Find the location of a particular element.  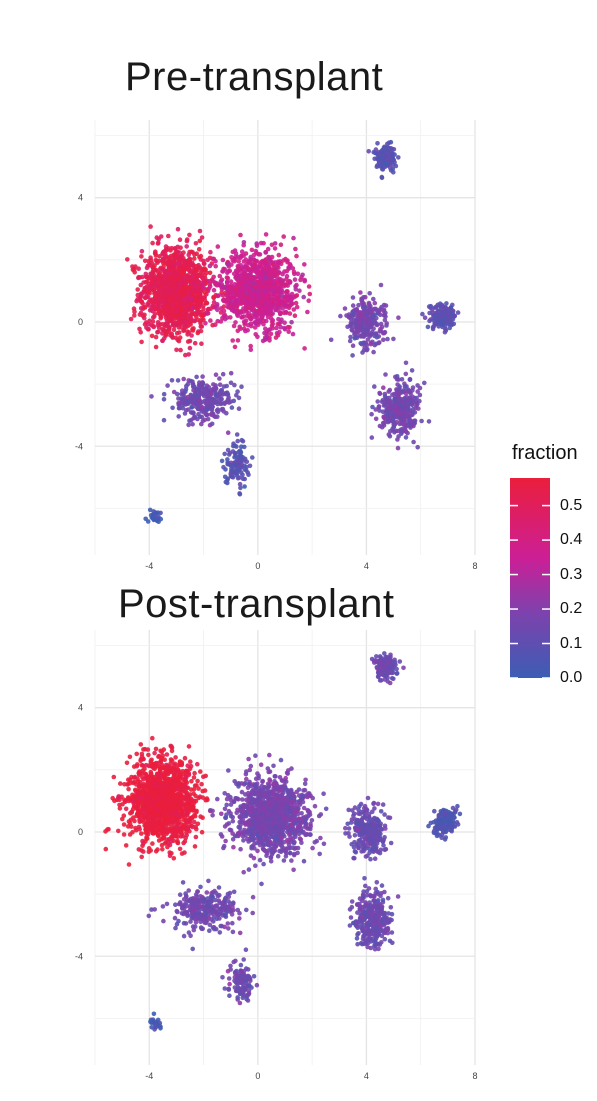

y-tick-label: 0 is located at coordinates (80, 832).